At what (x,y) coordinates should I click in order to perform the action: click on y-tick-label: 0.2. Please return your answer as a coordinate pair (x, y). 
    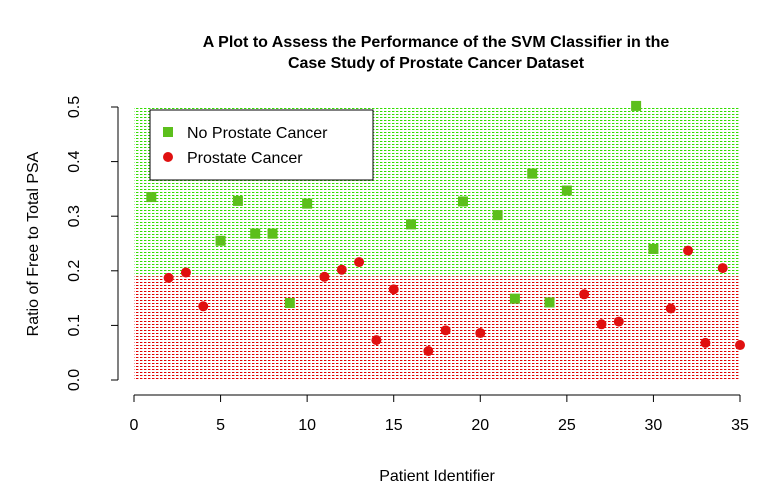
    Looking at the image, I should click on (74, 271).